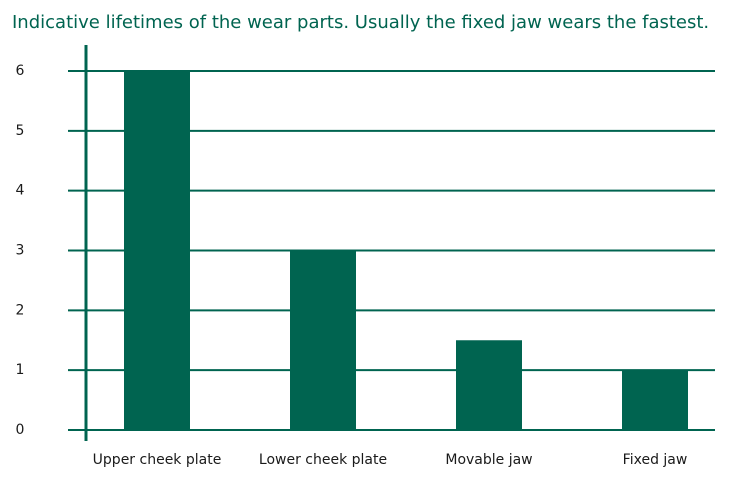 The image size is (739, 479). I want to click on y-tick-label: 1, so click(20, 370).